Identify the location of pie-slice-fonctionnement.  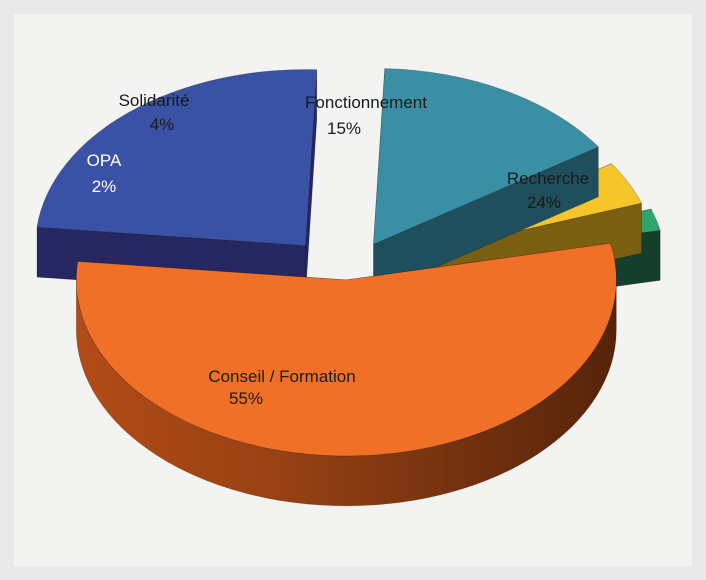
(486, 181).